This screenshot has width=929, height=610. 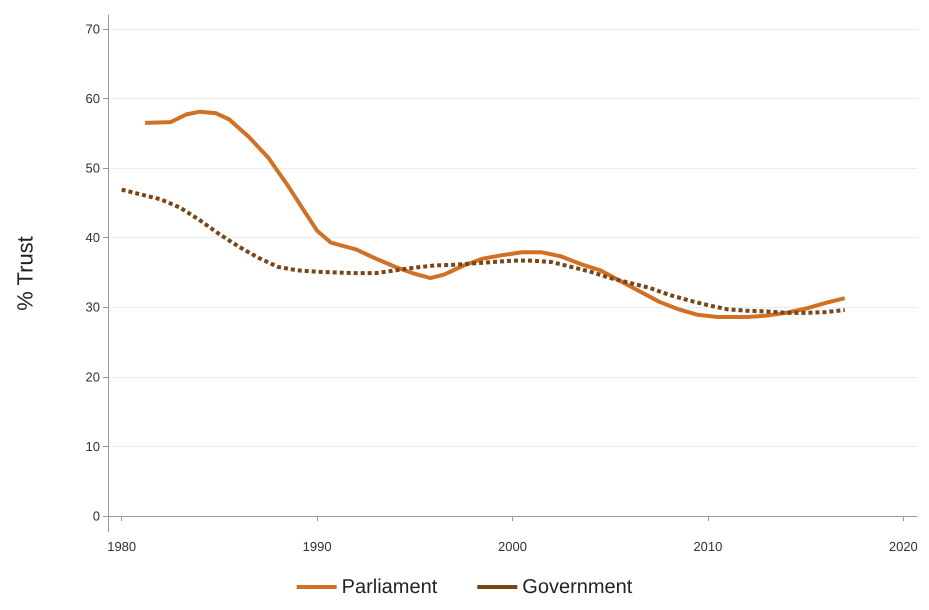 I want to click on y-tick-label: 30, so click(x=93, y=307).